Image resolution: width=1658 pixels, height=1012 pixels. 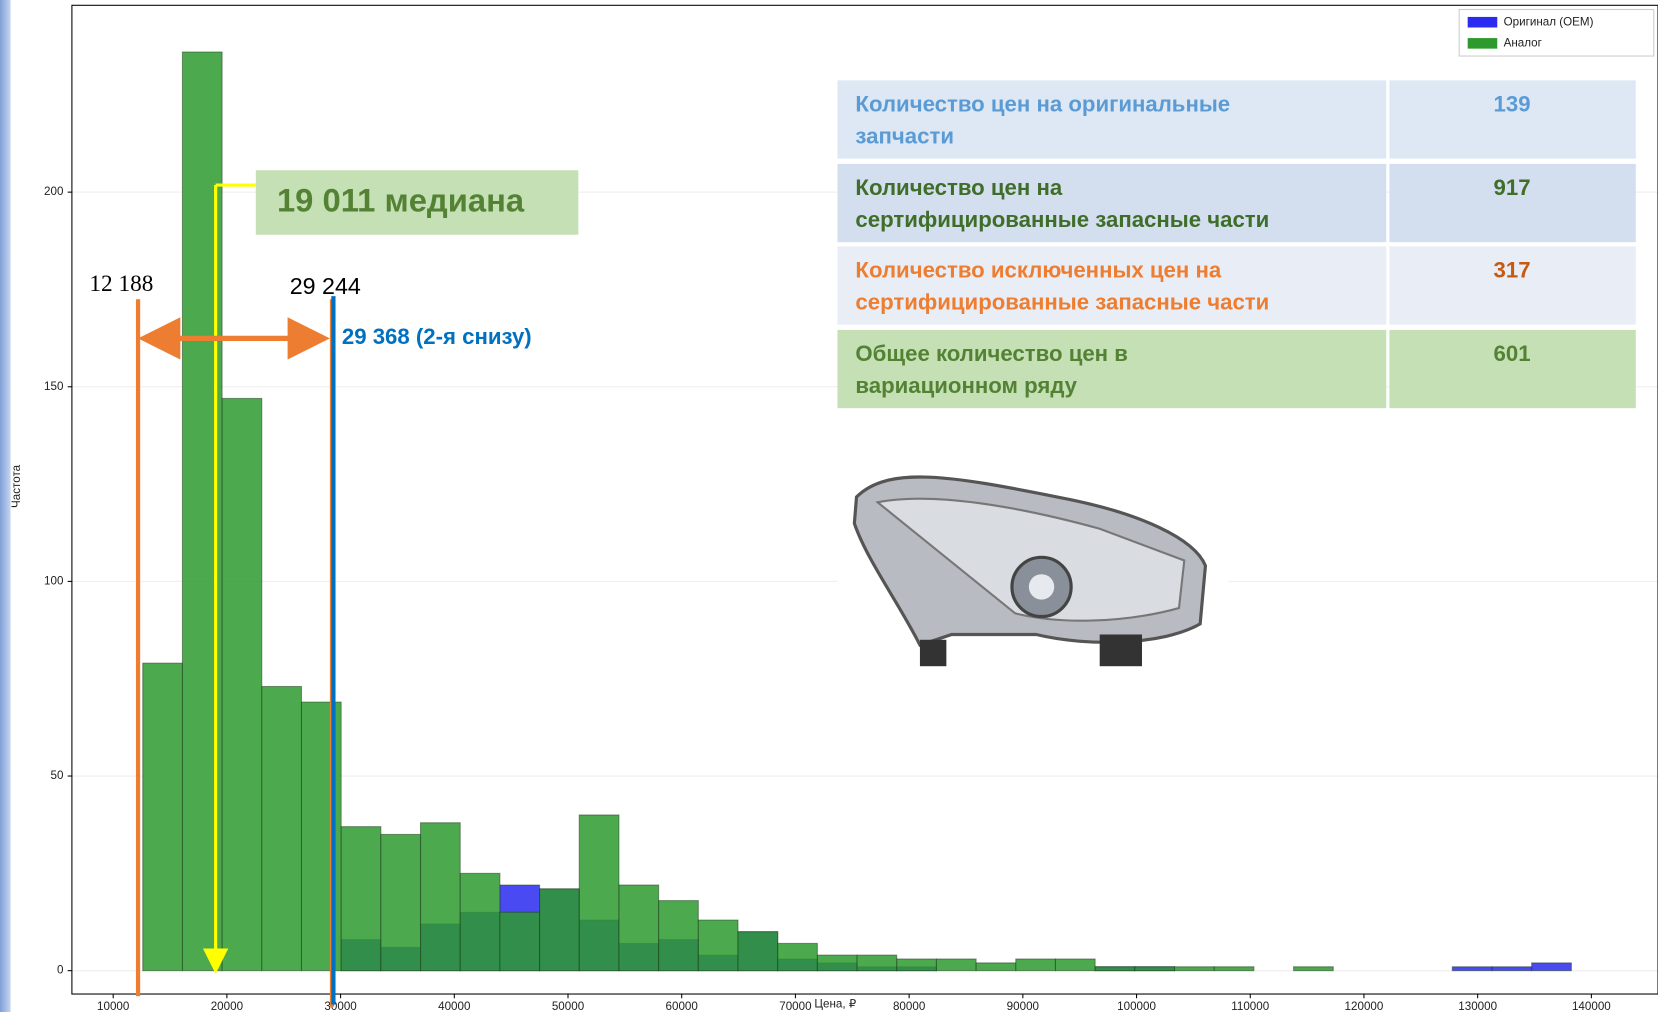 I want to click on row-value: 139, so click(x=1512, y=104).